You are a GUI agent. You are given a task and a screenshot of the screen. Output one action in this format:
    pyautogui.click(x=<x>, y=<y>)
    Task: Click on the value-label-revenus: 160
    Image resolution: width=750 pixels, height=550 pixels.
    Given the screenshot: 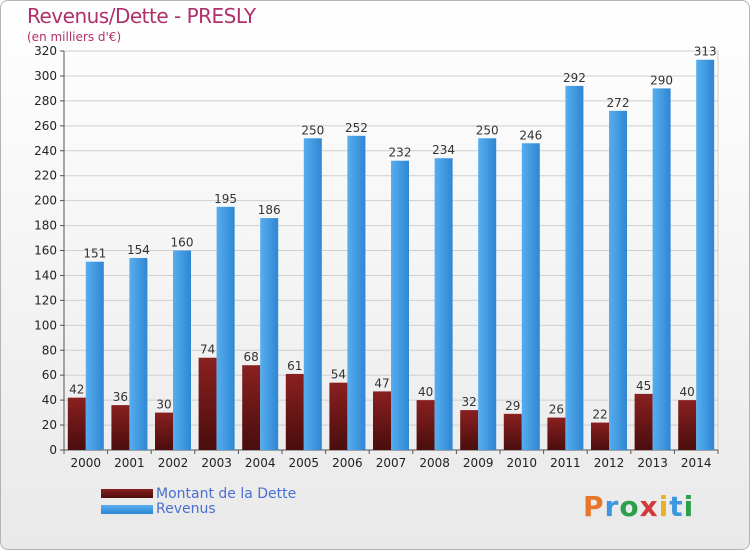 What is the action you would take?
    pyautogui.click(x=182, y=243)
    